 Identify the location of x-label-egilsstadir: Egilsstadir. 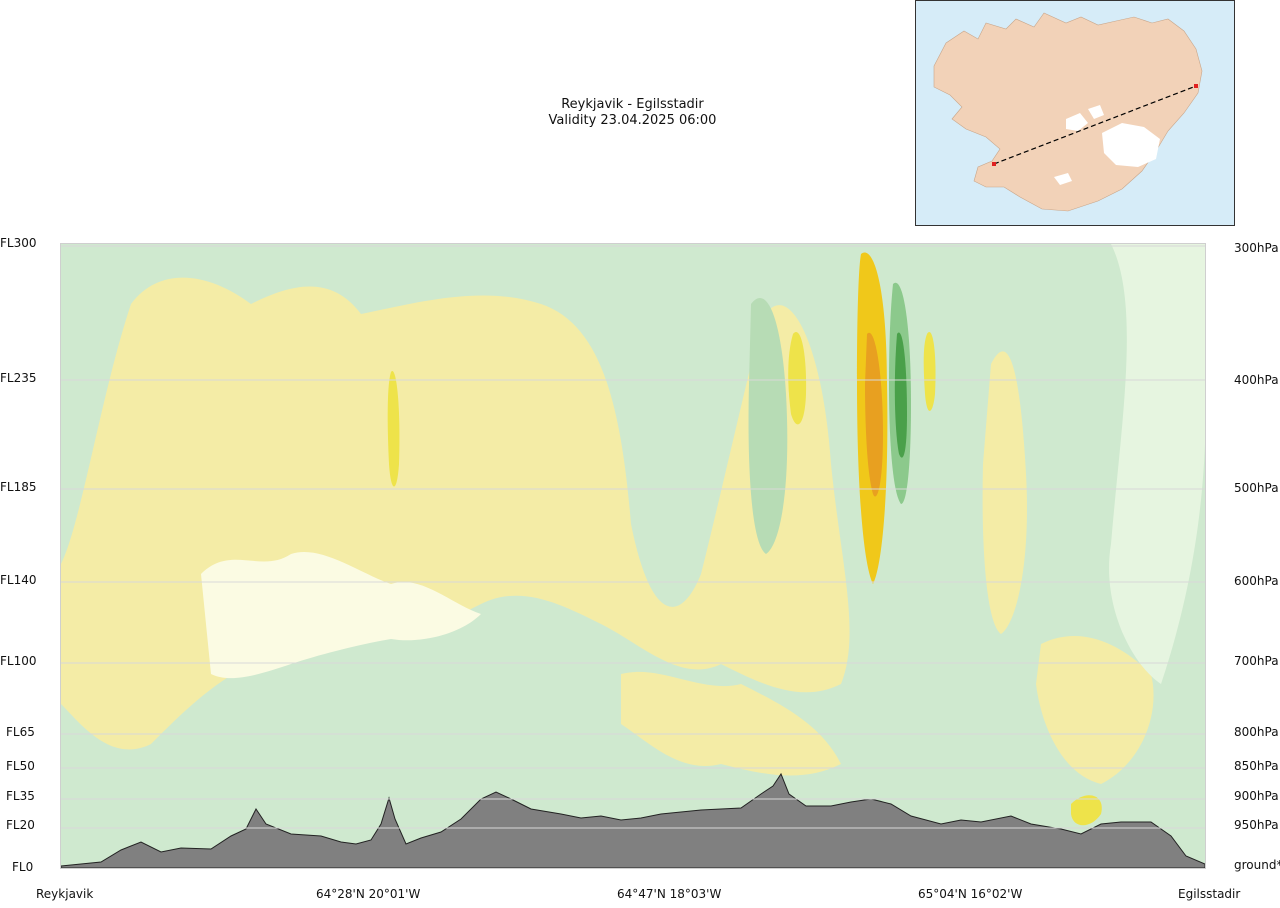
(1209, 894).